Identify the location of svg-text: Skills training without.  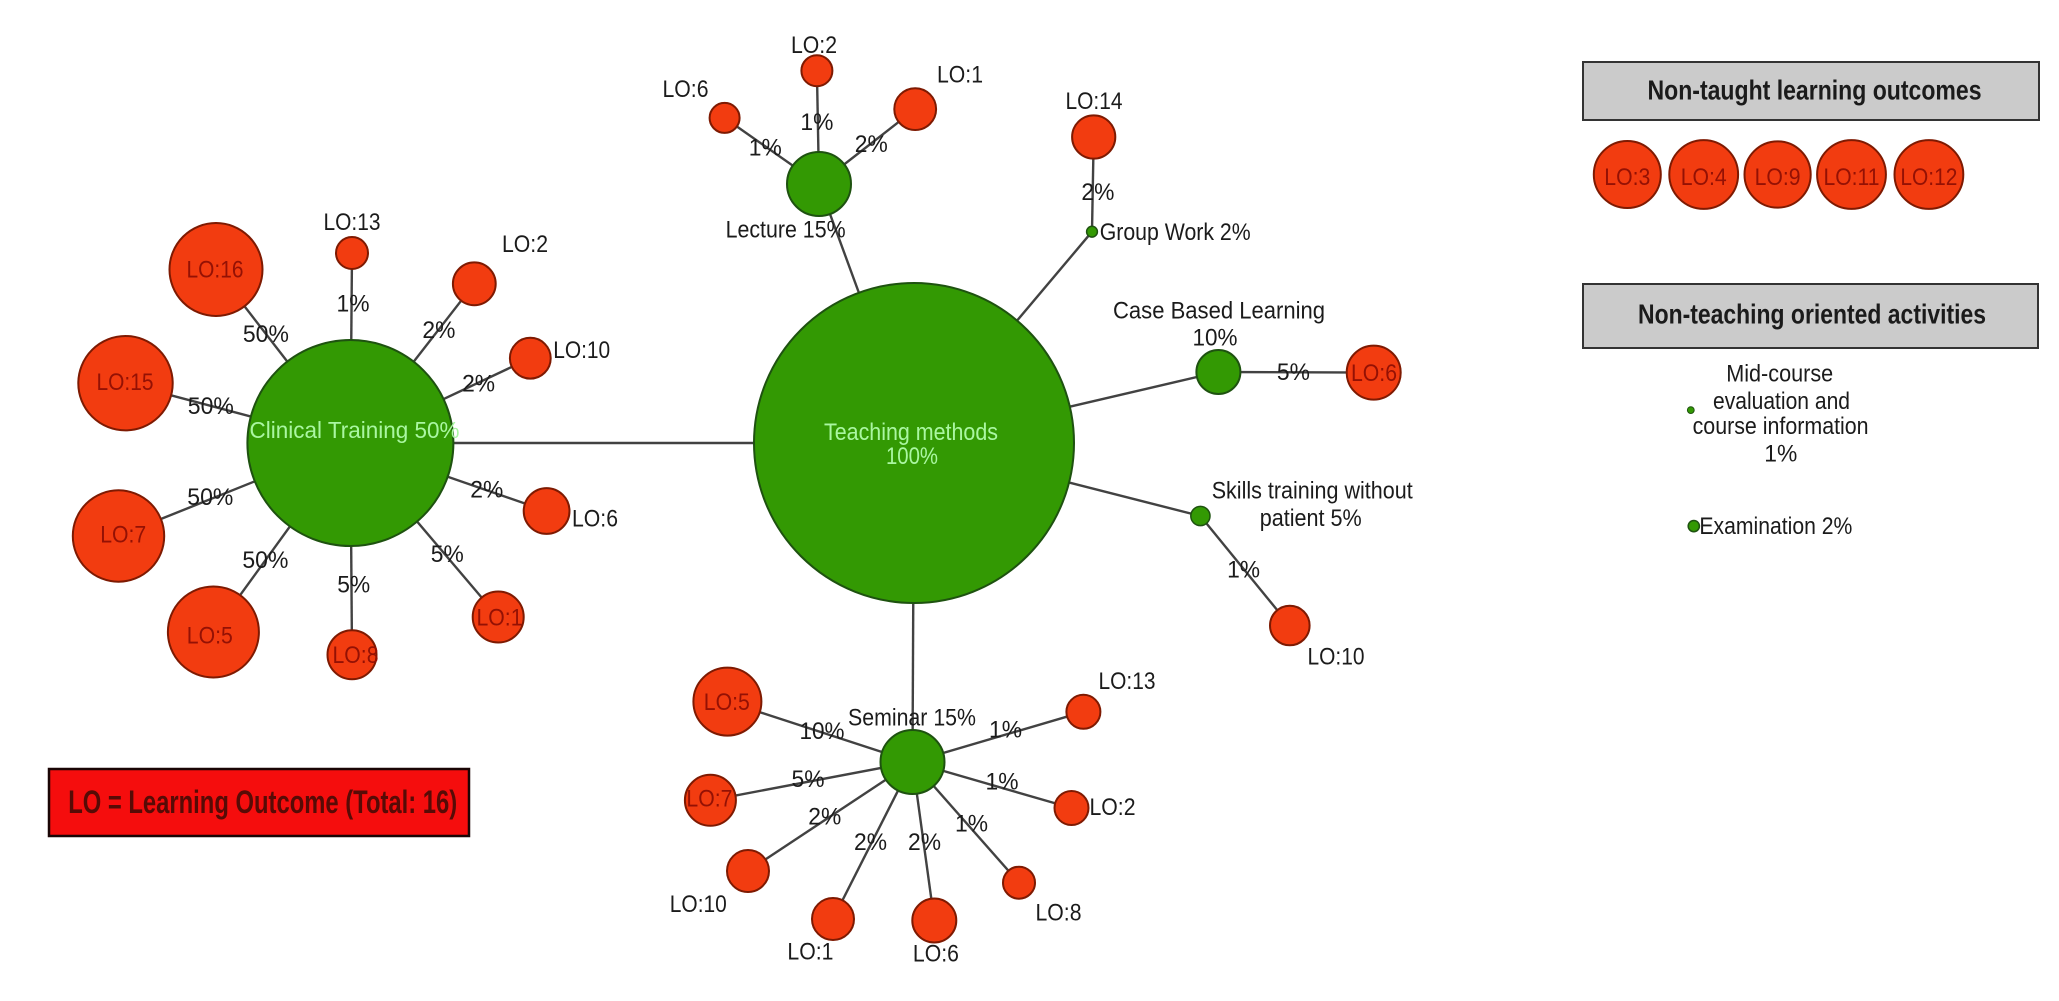
(1312, 491).